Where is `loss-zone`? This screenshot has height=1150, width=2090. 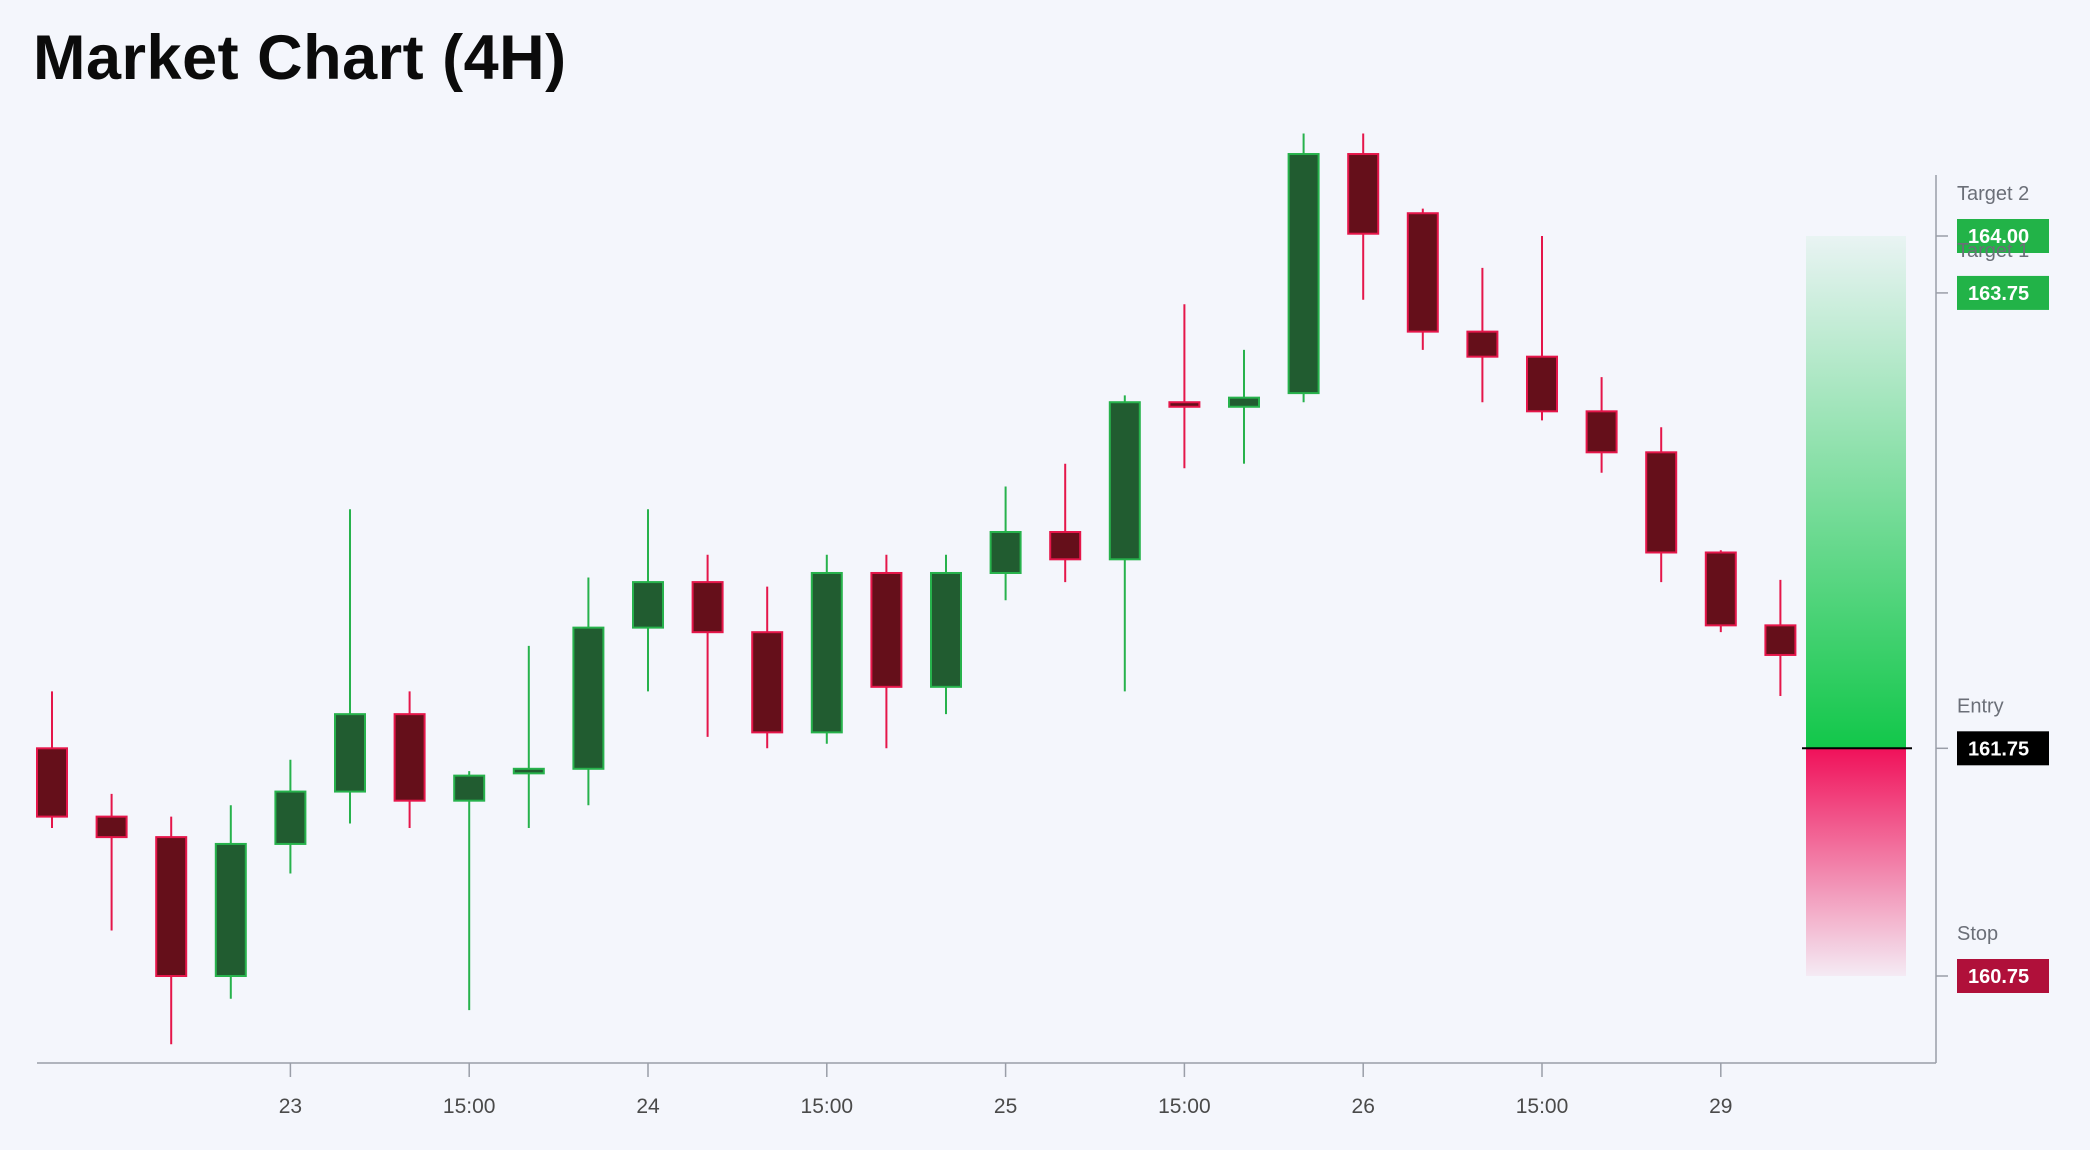 loss-zone is located at coordinates (1856, 862).